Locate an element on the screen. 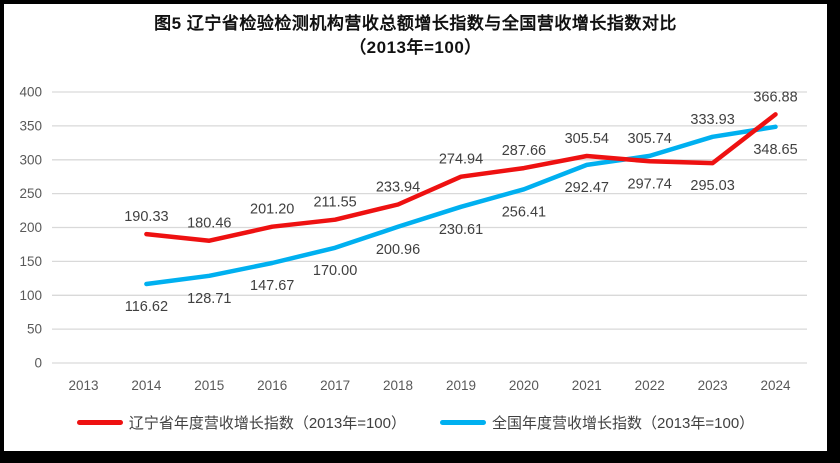 The image size is (840, 463). data-label-series-0: 274.94 is located at coordinates (461, 160).